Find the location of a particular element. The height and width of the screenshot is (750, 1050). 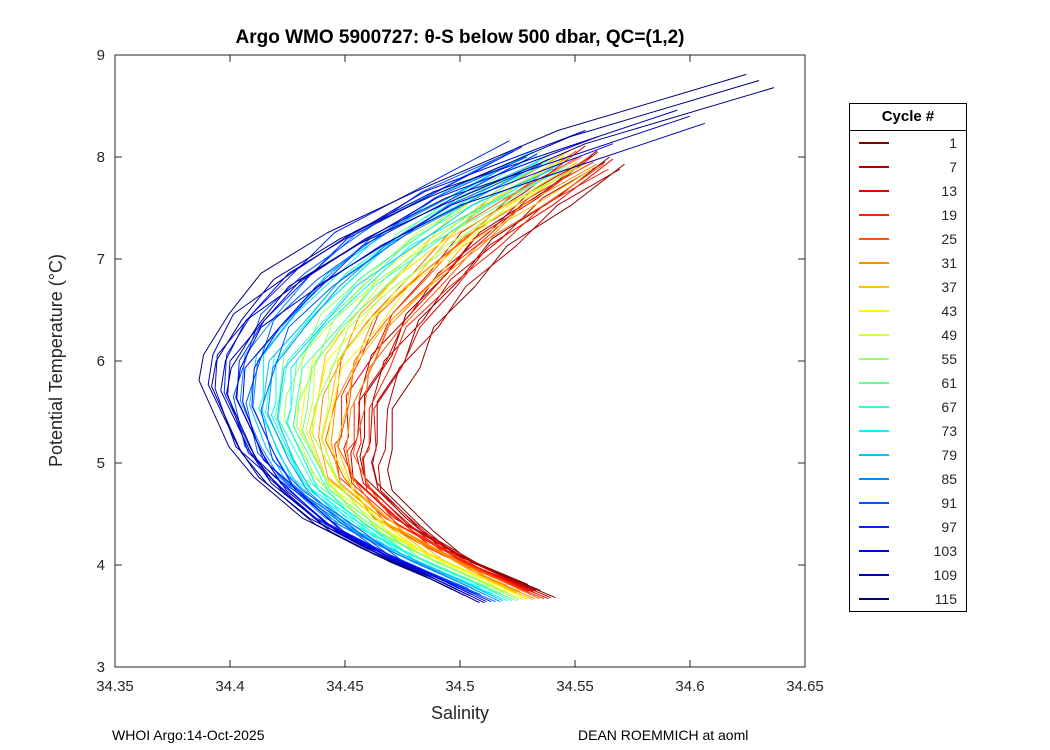

legend-item-cycle-73: 73 is located at coordinates (908, 431).